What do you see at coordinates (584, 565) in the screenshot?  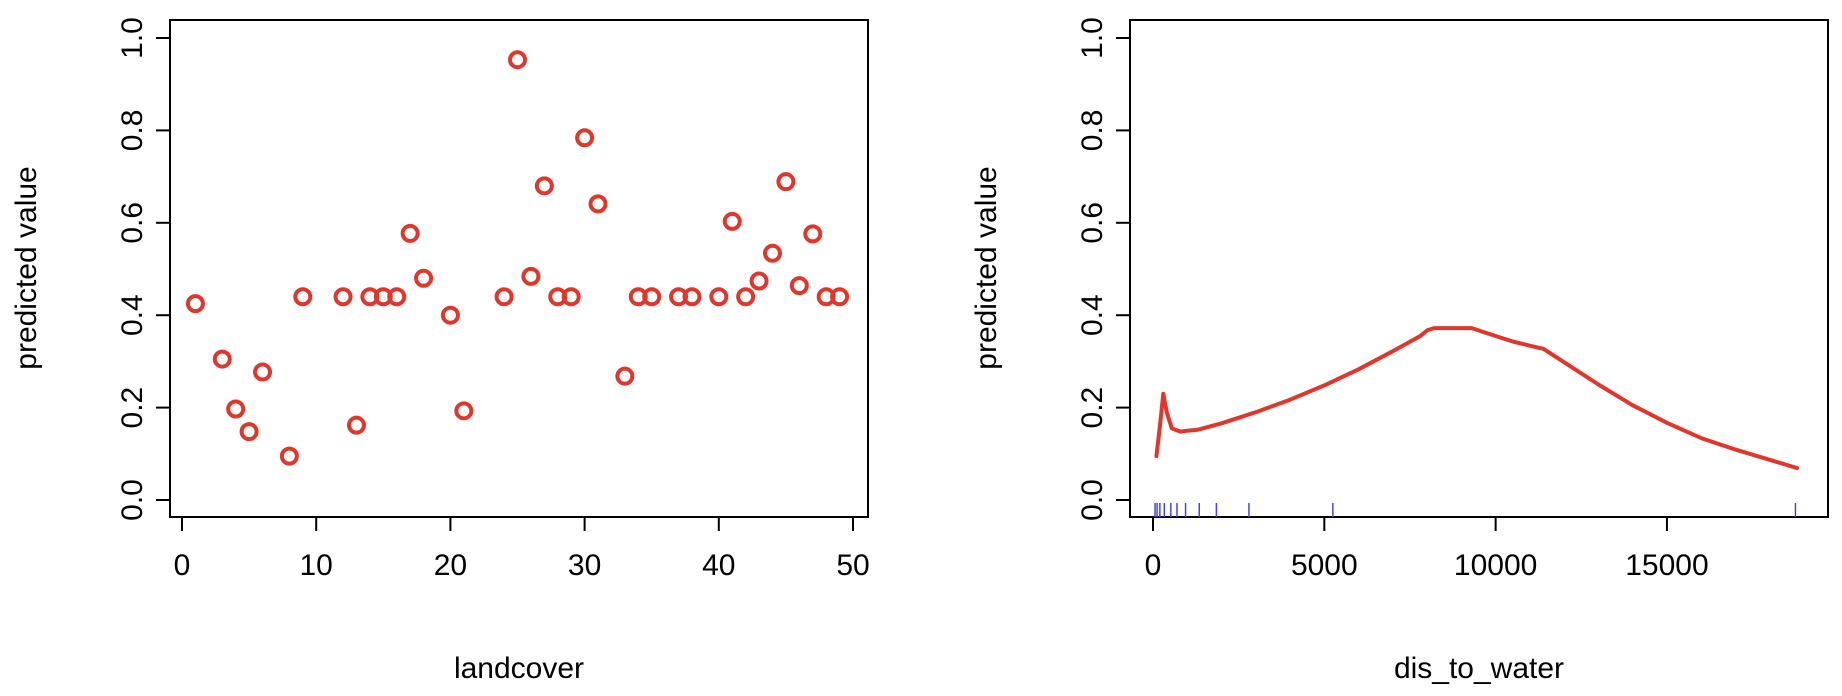 I see `x-tick-label: 30` at bounding box center [584, 565].